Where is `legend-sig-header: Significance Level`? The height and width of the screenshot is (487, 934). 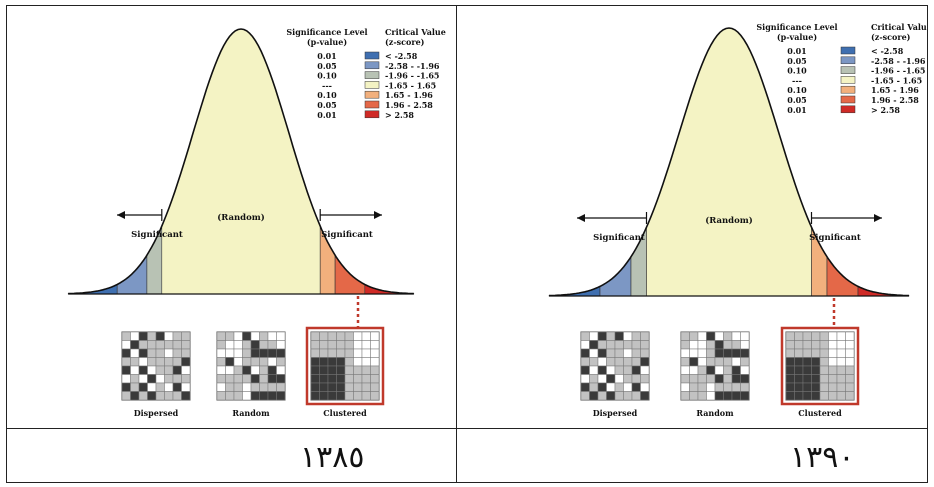
legend-sig-header: Significance Level is located at coordinates (796, 27).